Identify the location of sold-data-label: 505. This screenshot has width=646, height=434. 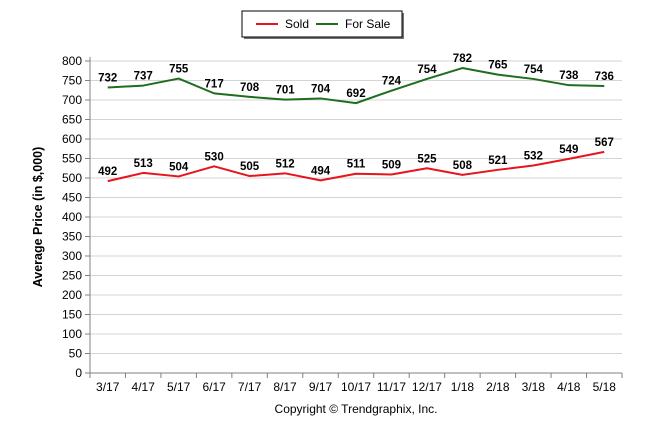
(250, 167).